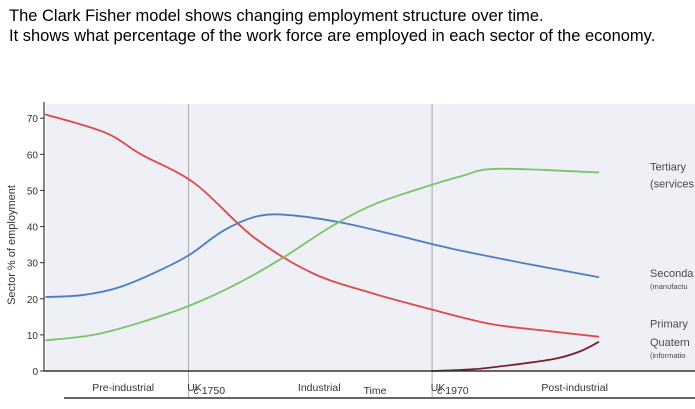 The image size is (695, 409). I want to click on y-tick-label-1: 10, so click(33, 336).